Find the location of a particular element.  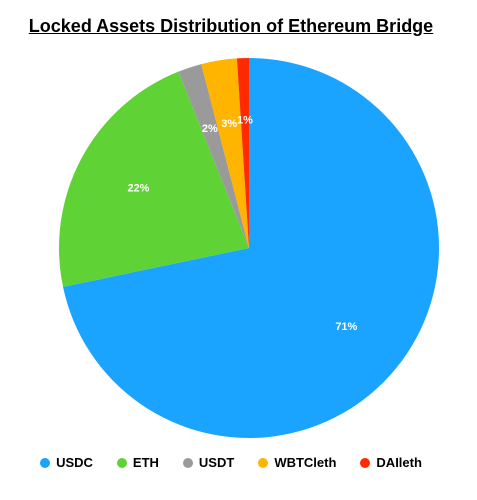

legend-label: ETH is located at coordinates (145, 462).